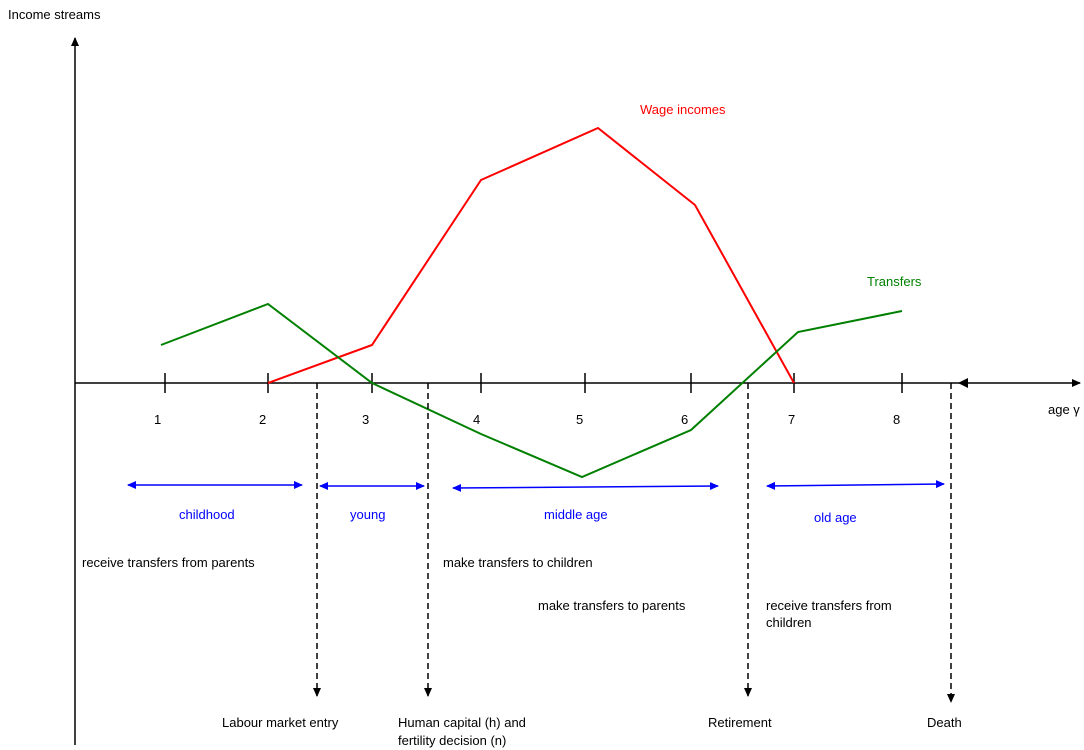 The image size is (1084, 750). What do you see at coordinates (280, 722) in the screenshot?
I see `event-label-labour-market-entry: Labour market entry` at bounding box center [280, 722].